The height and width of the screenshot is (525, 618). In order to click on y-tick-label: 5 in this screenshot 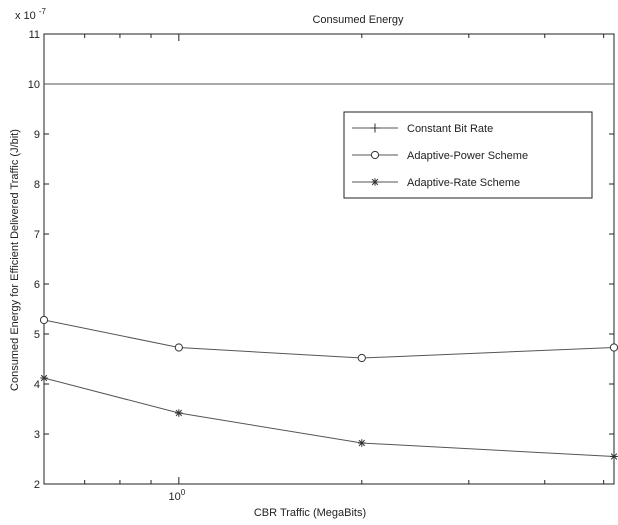, I will do `click(37, 335)`.